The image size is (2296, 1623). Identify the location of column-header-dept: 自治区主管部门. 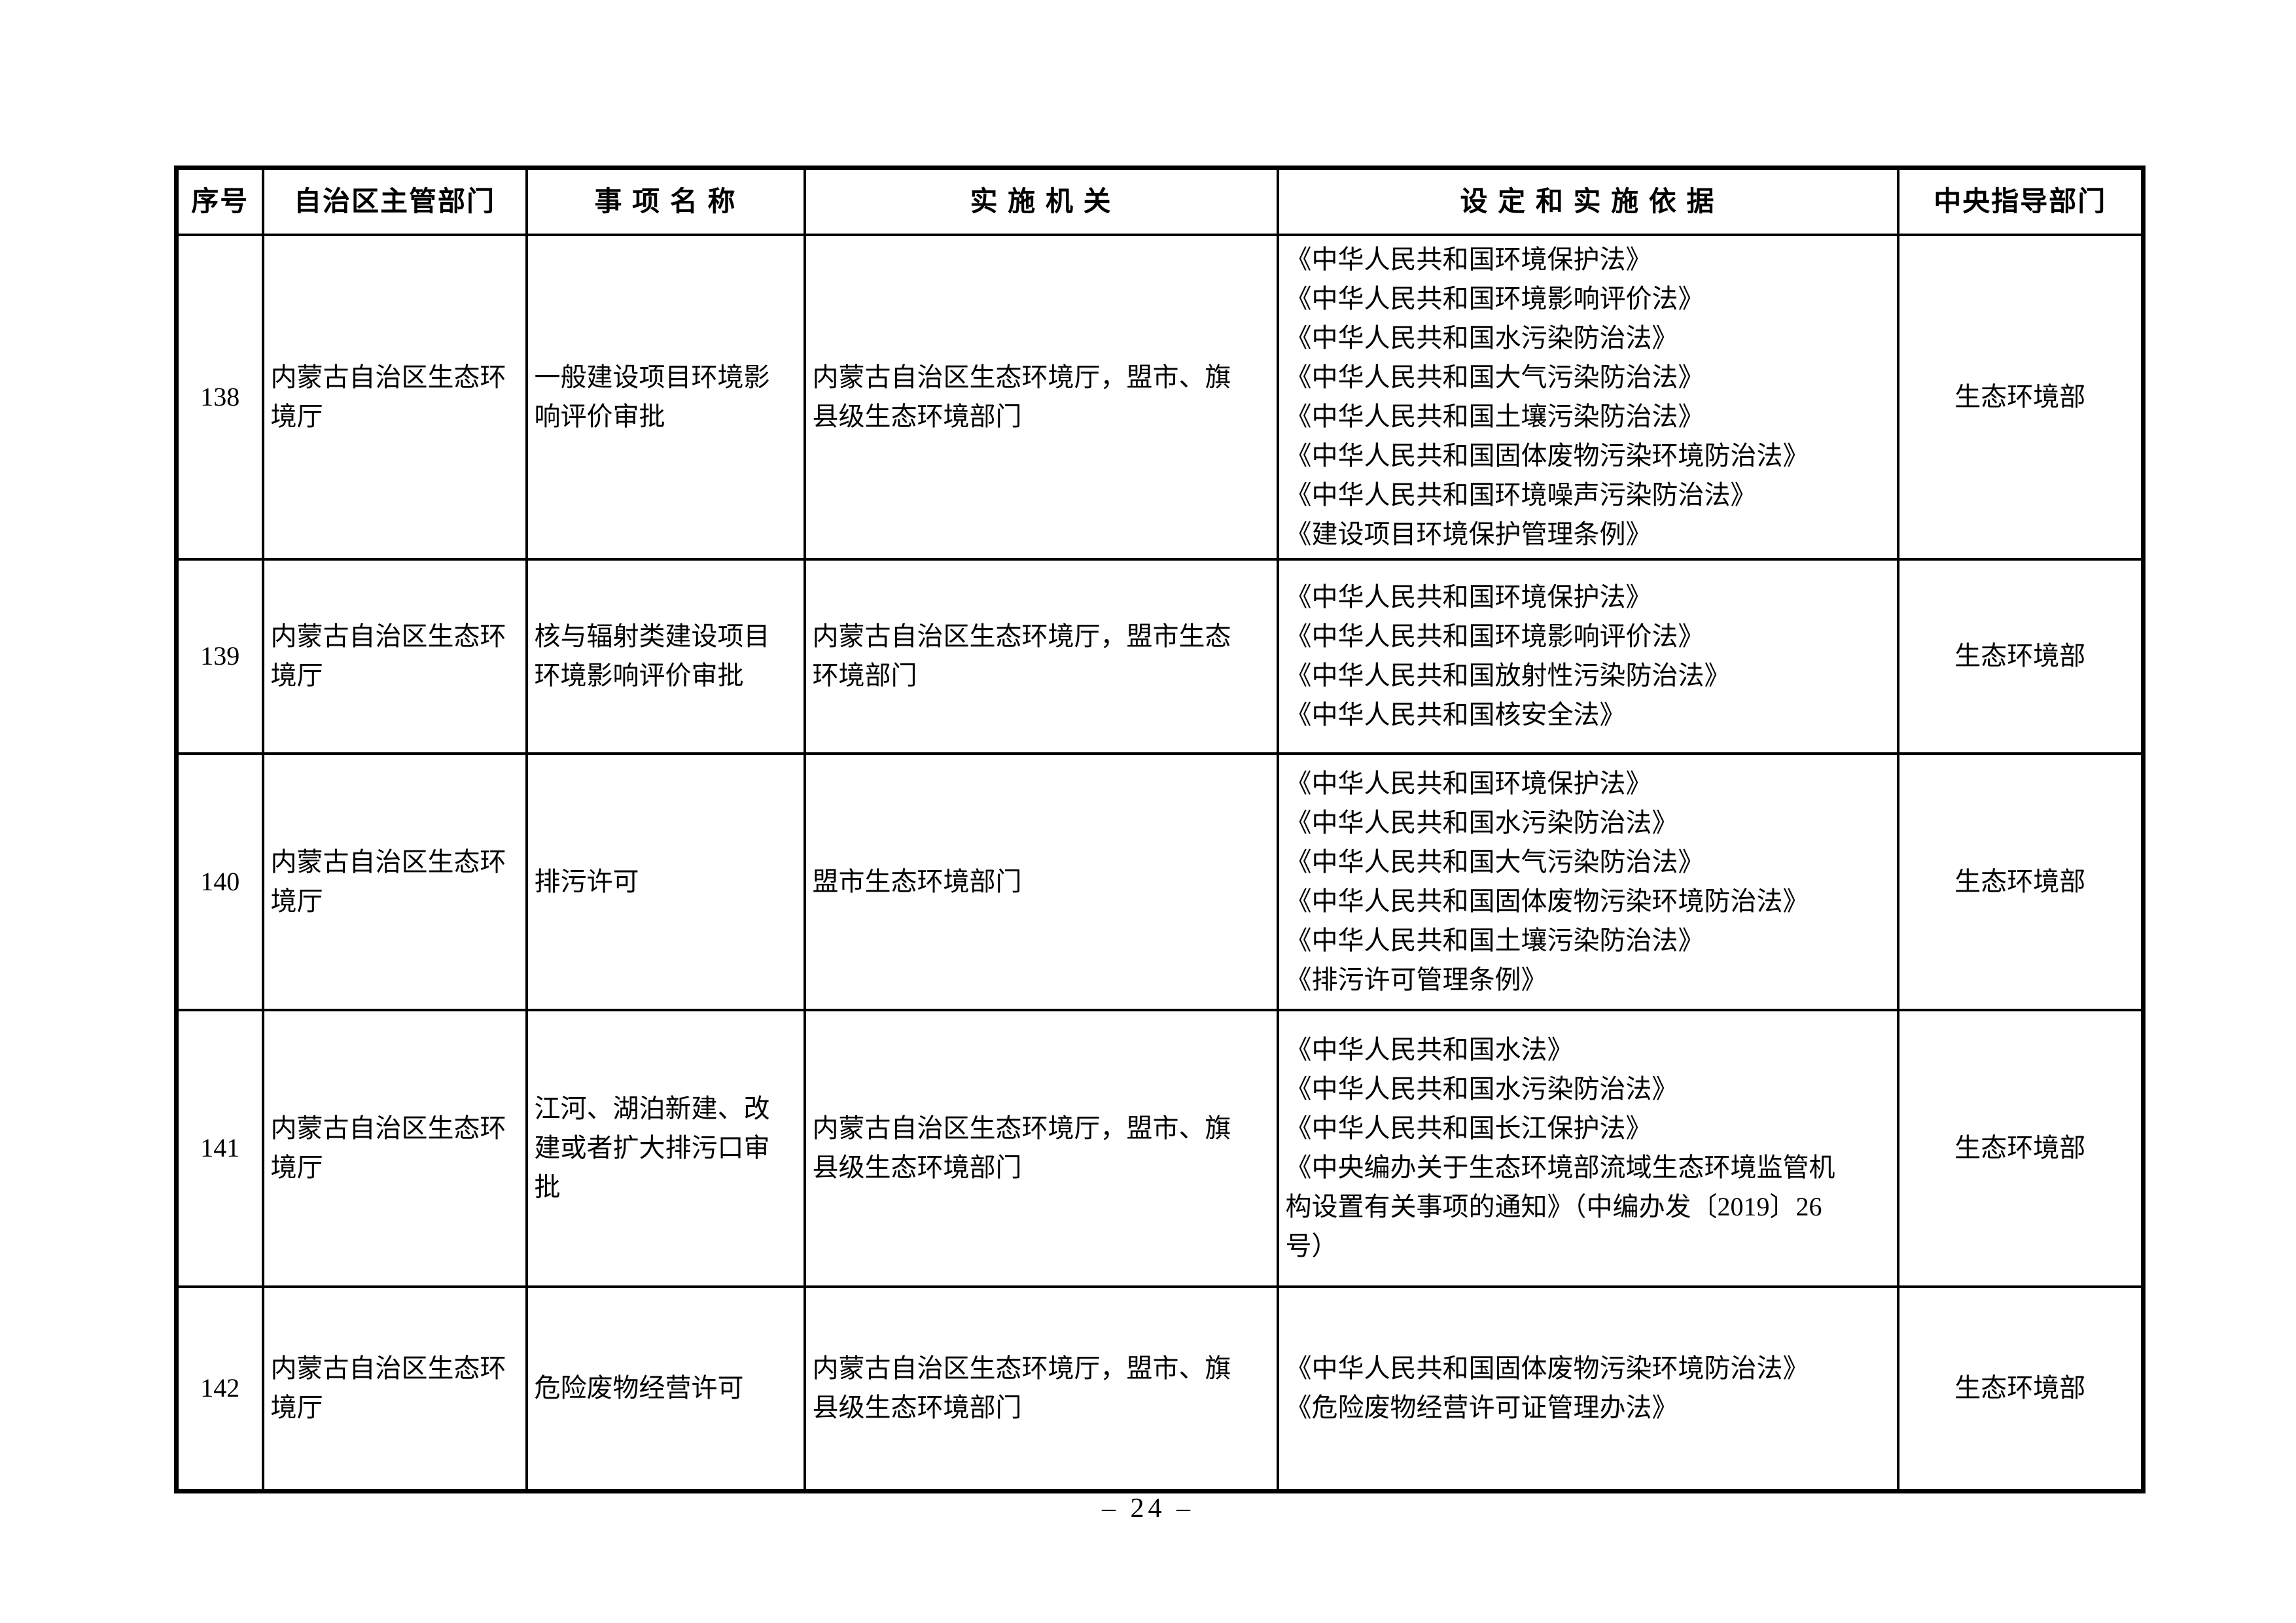
(394, 201).